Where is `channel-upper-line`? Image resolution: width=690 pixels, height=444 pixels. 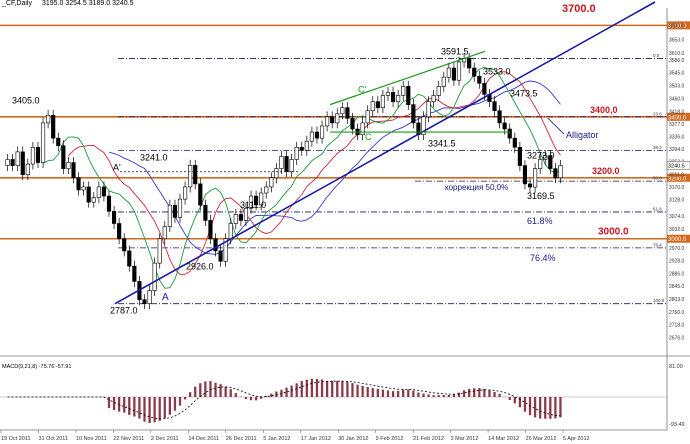 channel-upper-line is located at coordinates (407, 78).